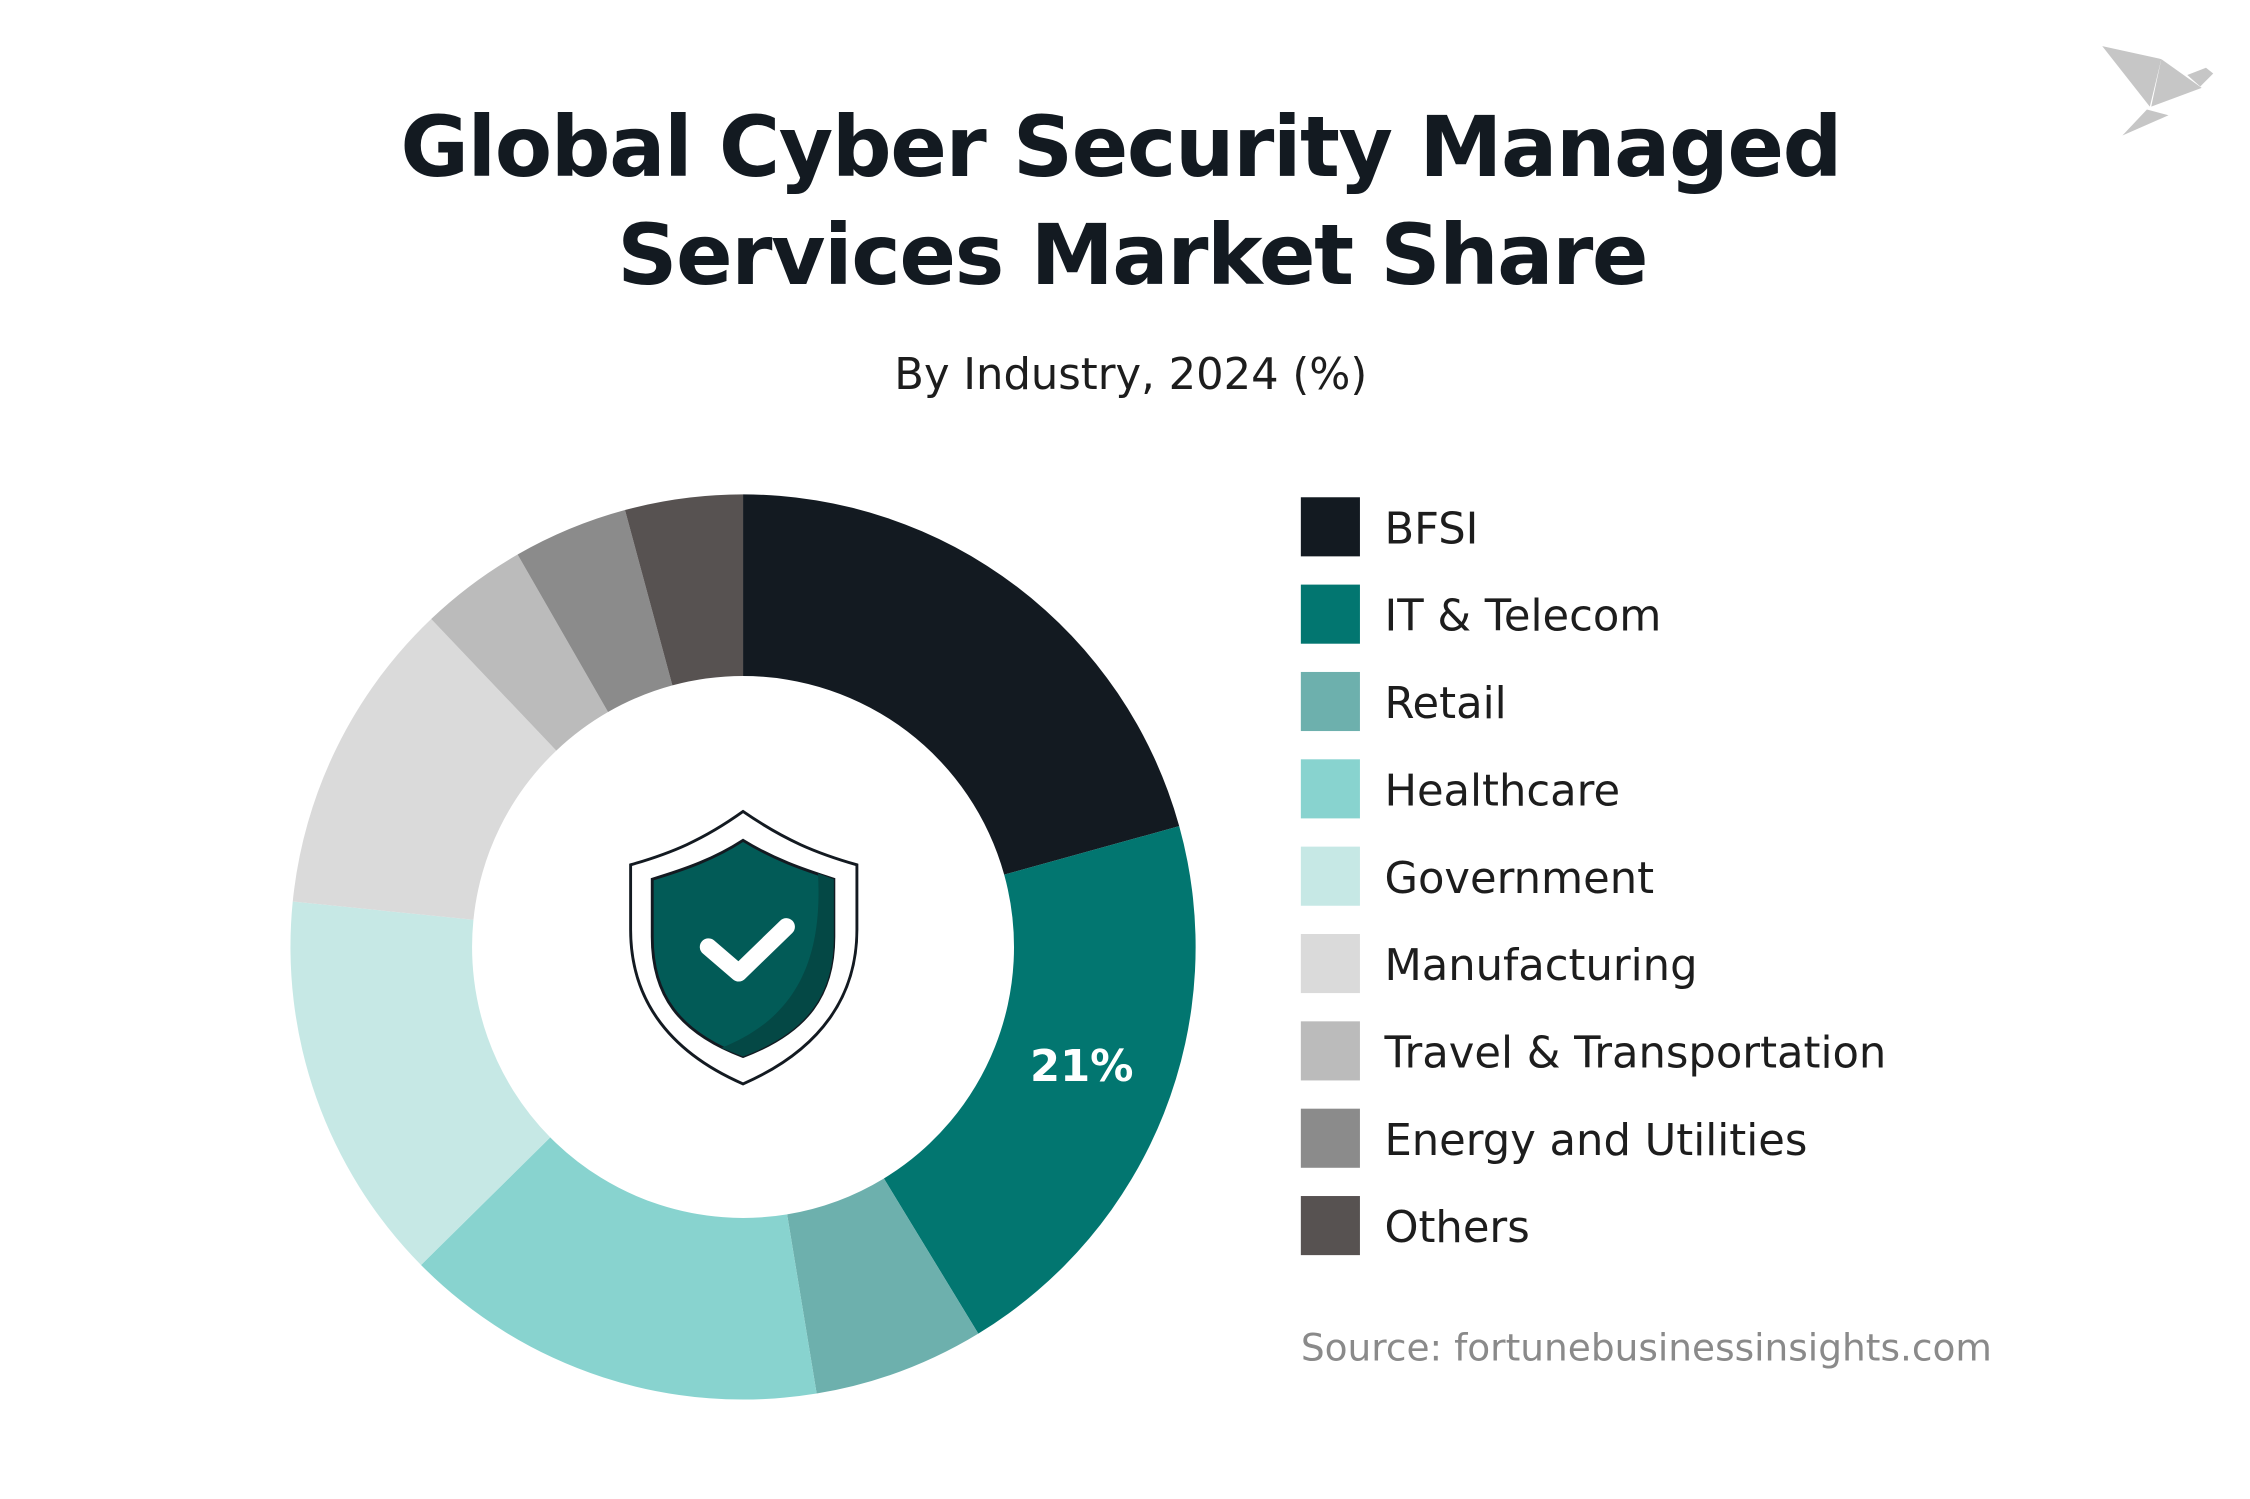  I want to click on legend-item-bfsi: BFSI, so click(1389, 527).